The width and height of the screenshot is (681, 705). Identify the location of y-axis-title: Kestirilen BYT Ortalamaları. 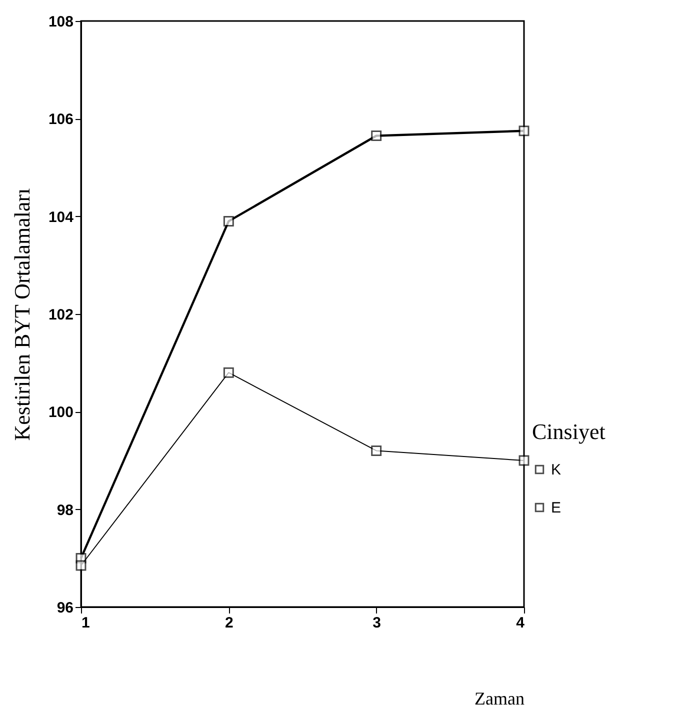
(21, 314).